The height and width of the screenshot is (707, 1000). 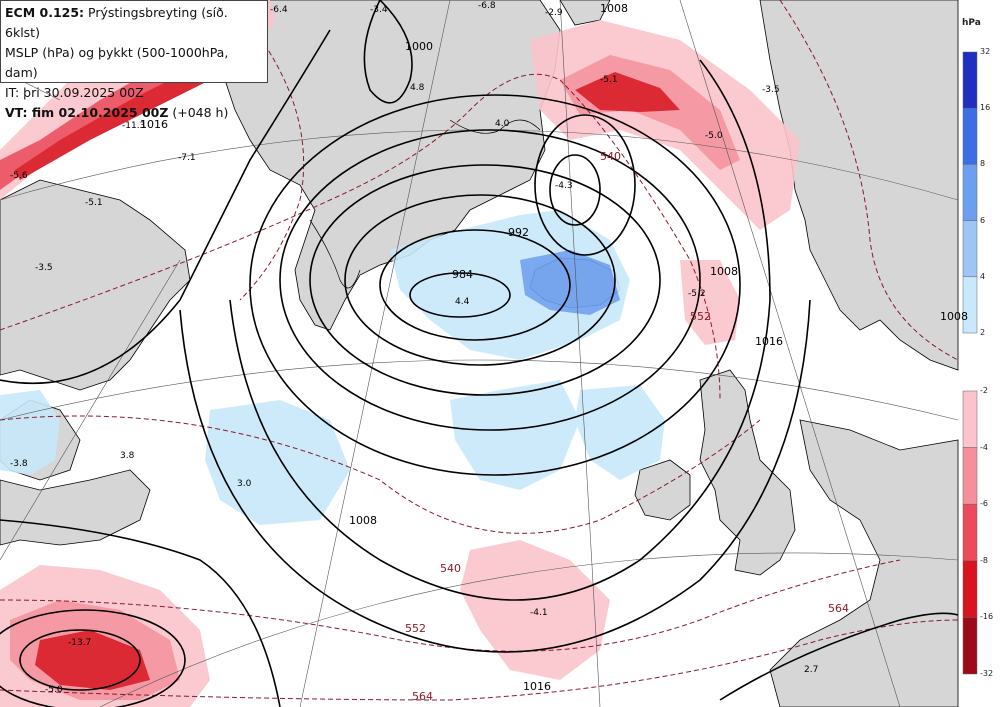 I want to click on forecast-hour: (+048 h), so click(x=198, y=112).